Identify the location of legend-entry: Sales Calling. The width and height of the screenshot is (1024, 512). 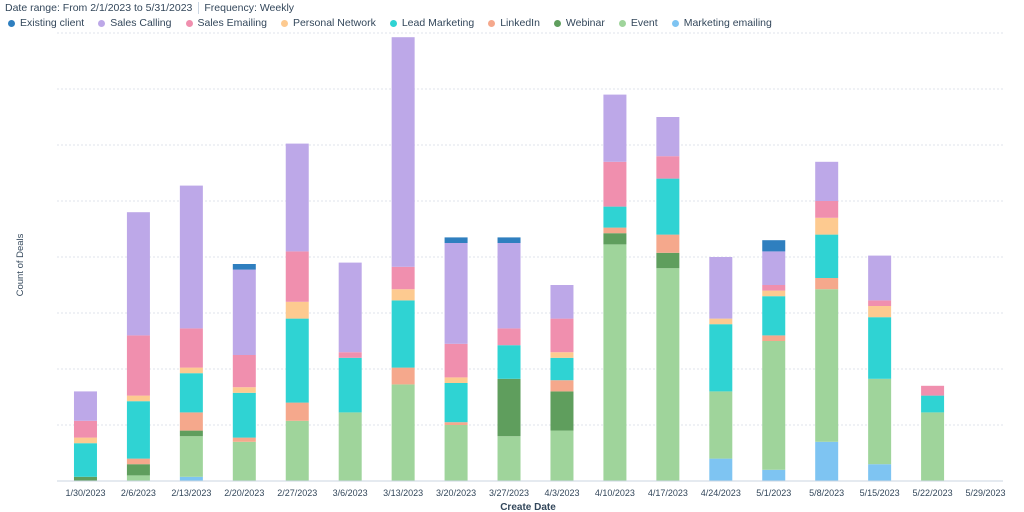
(135, 23).